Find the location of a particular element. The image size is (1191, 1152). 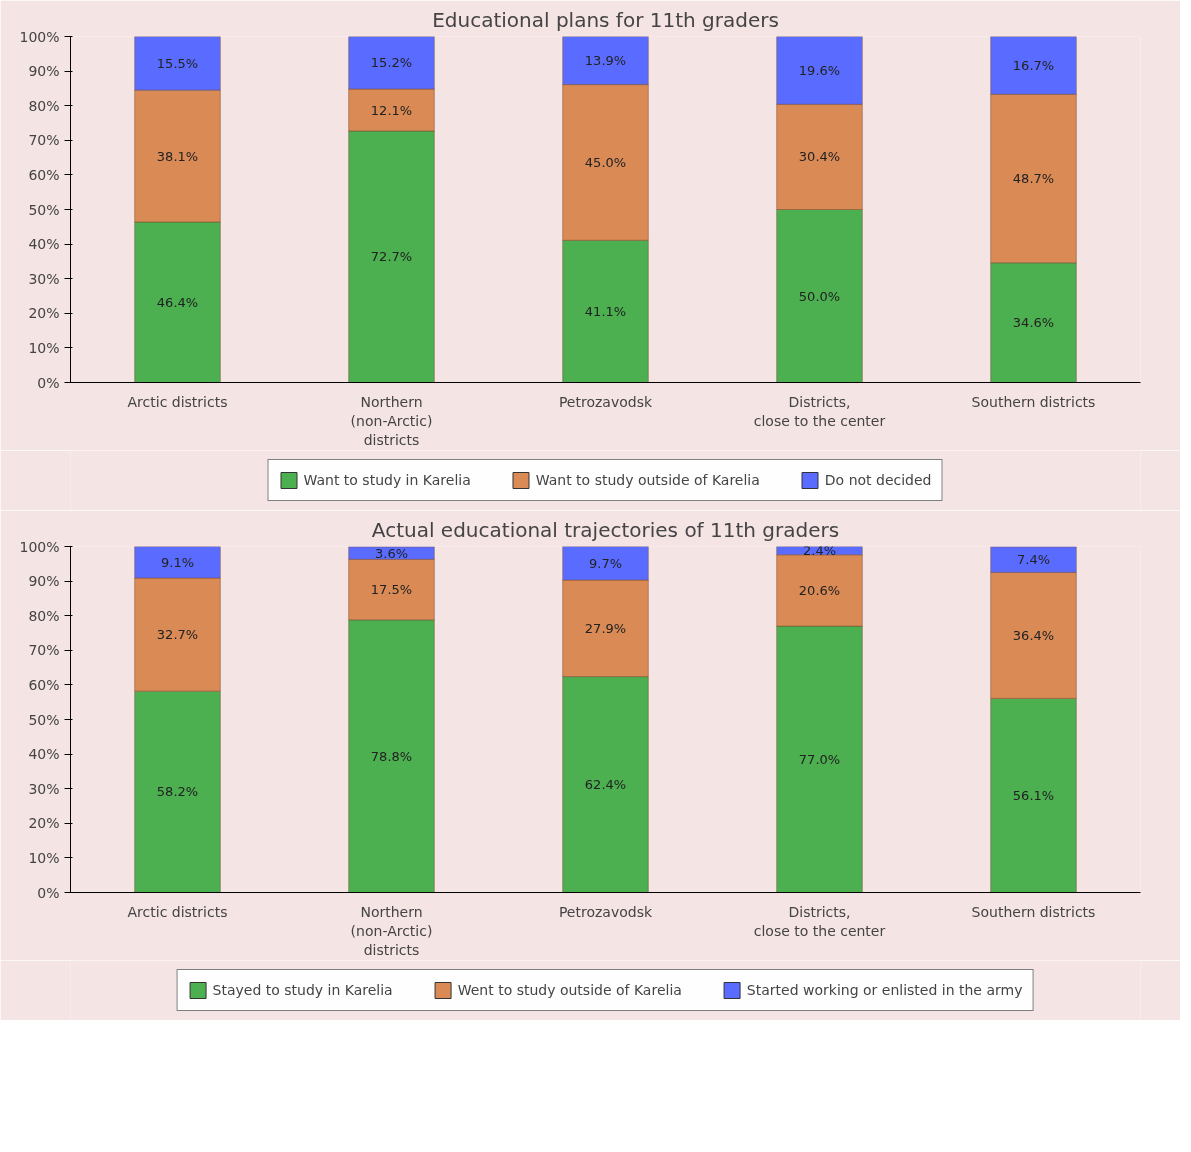

data-label: 56.1% is located at coordinates (1033, 795).